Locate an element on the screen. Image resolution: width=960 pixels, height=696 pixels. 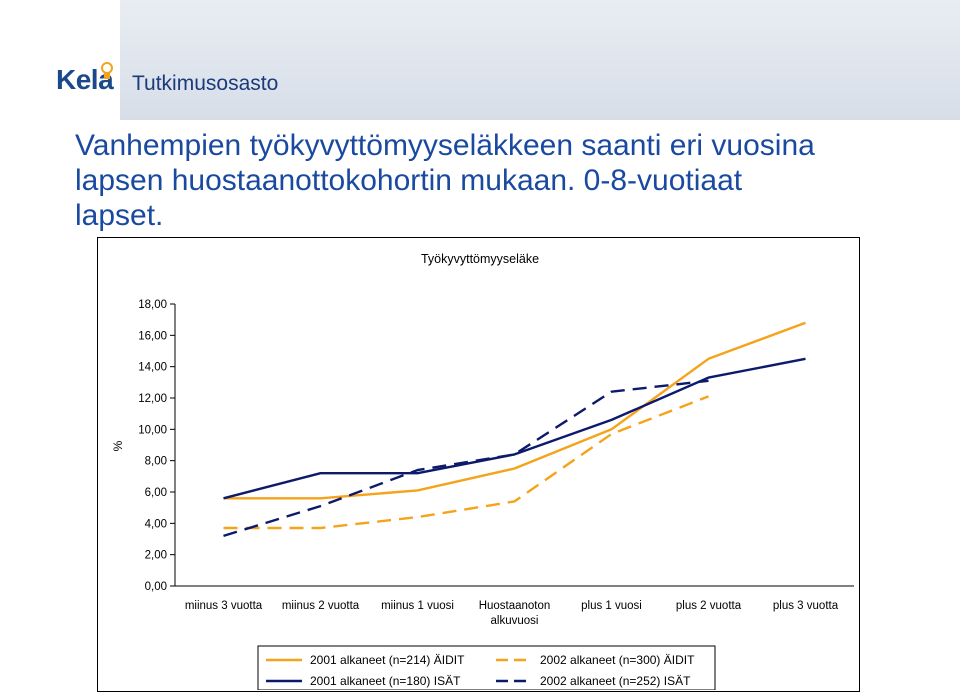
x-tick-label: plus 1 vuosi is located at coordinates (611, 606).